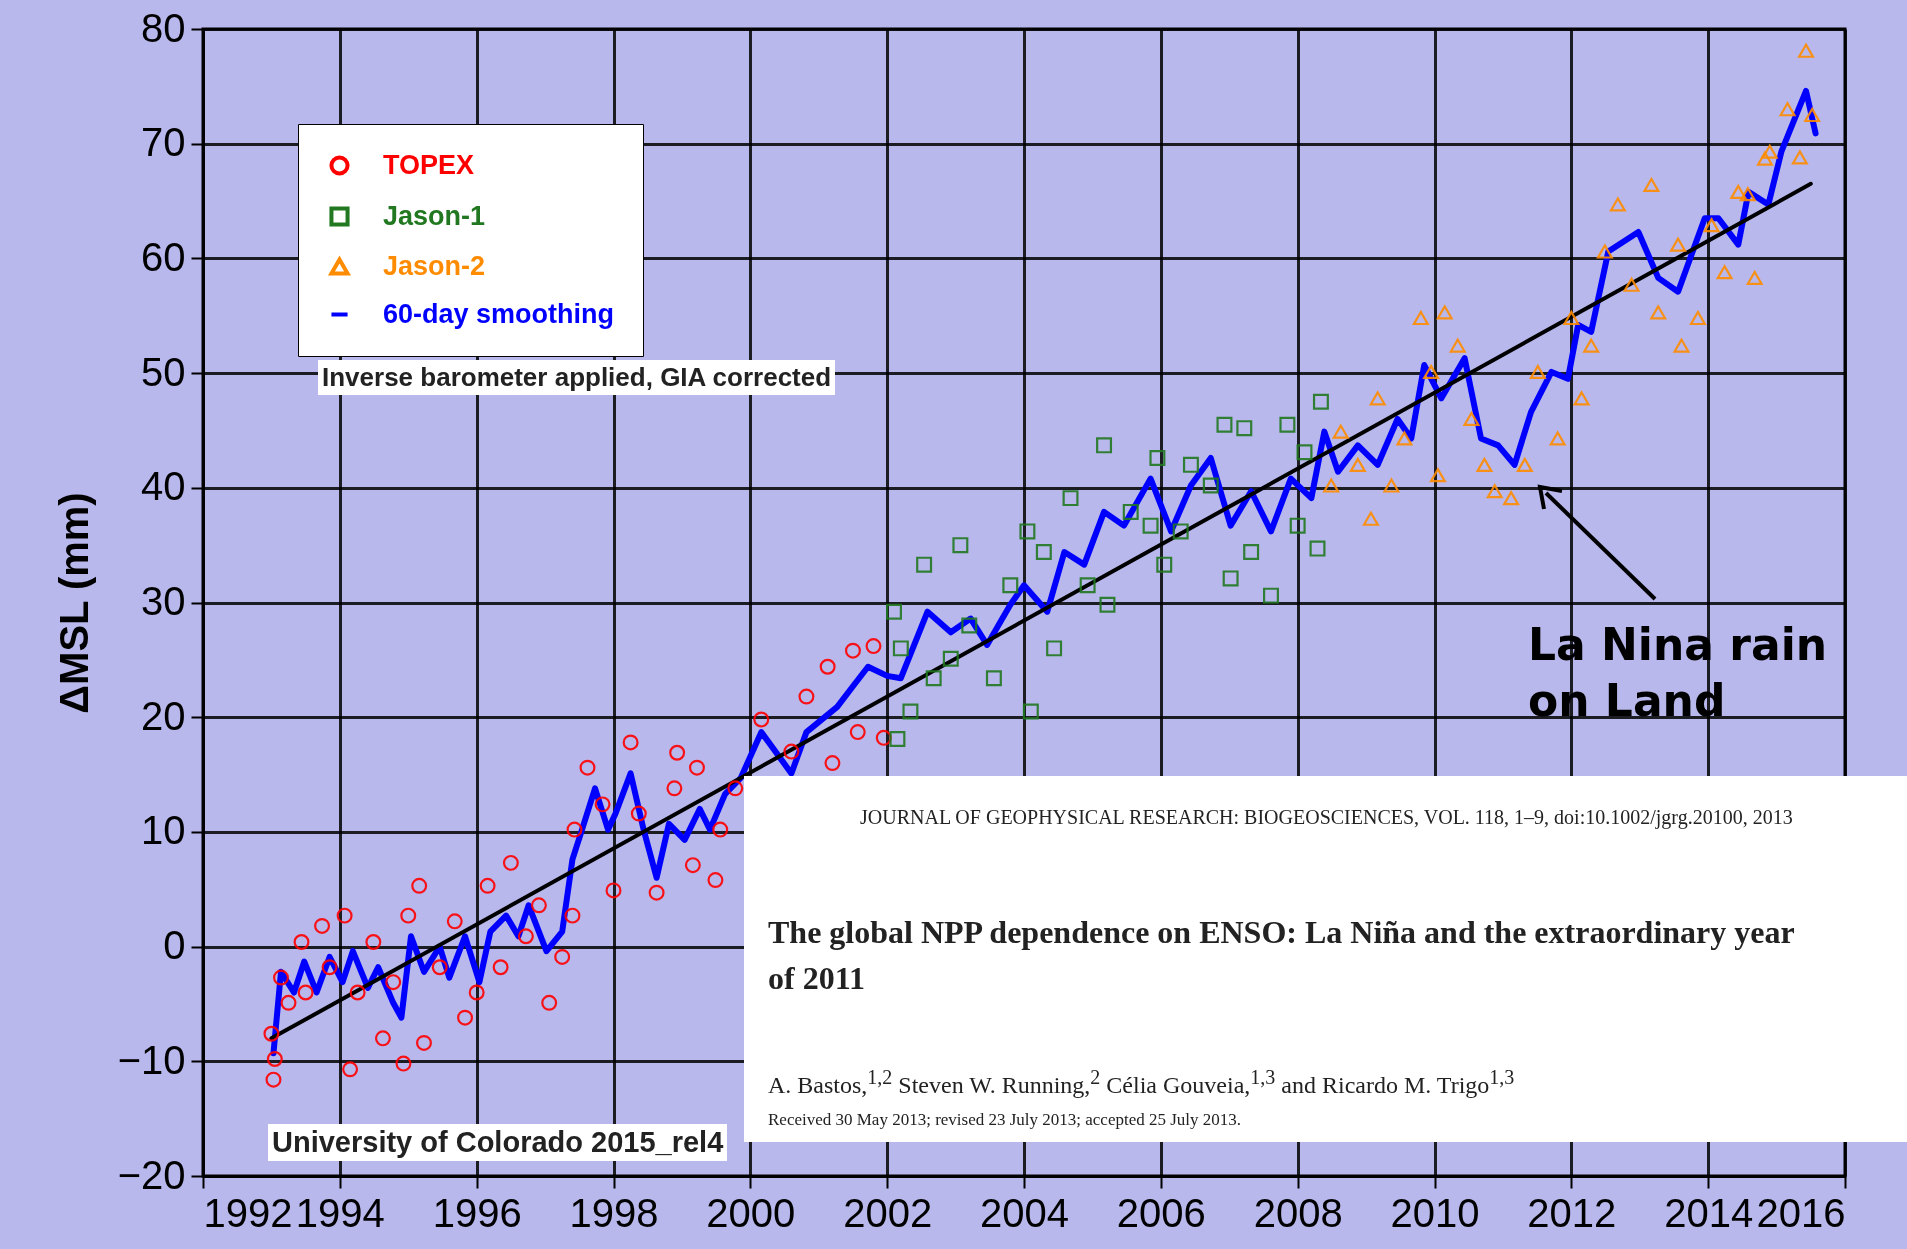  What do you see at coordinates (151, 1174) in the screenshot?
I see `y-tick-label: −20` at bounding box center [151, 1174].